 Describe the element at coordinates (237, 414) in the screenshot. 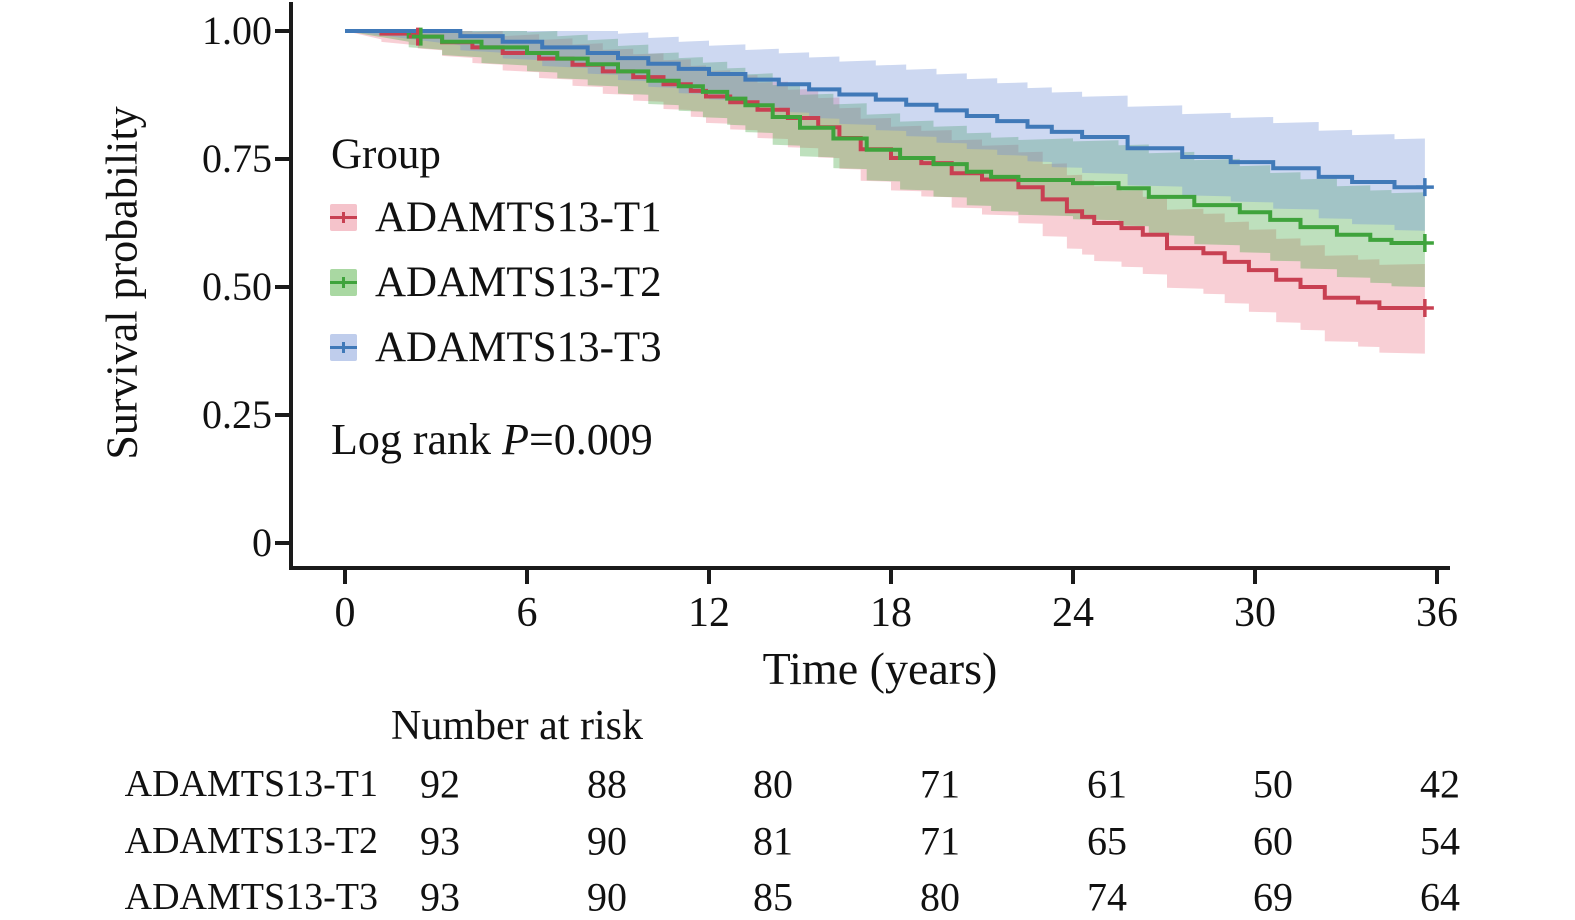

I see `y-tick-label: 0.25` at that location.